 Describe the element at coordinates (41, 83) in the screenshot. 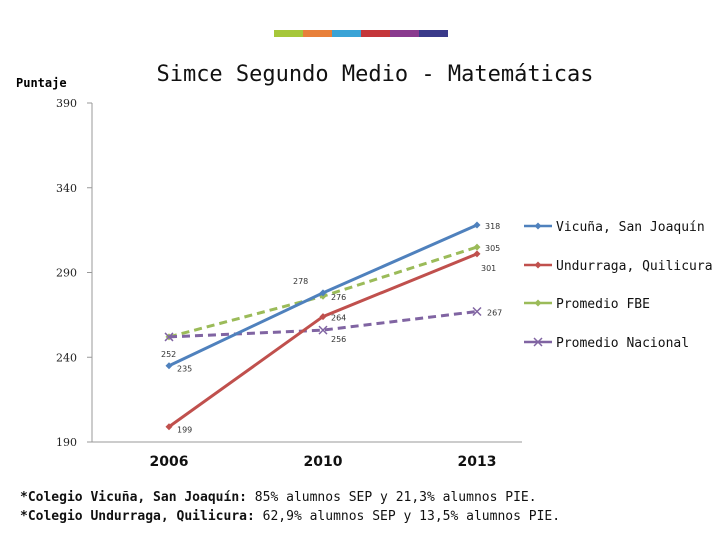

I see `y-axis-label: Puntaje` at that location.